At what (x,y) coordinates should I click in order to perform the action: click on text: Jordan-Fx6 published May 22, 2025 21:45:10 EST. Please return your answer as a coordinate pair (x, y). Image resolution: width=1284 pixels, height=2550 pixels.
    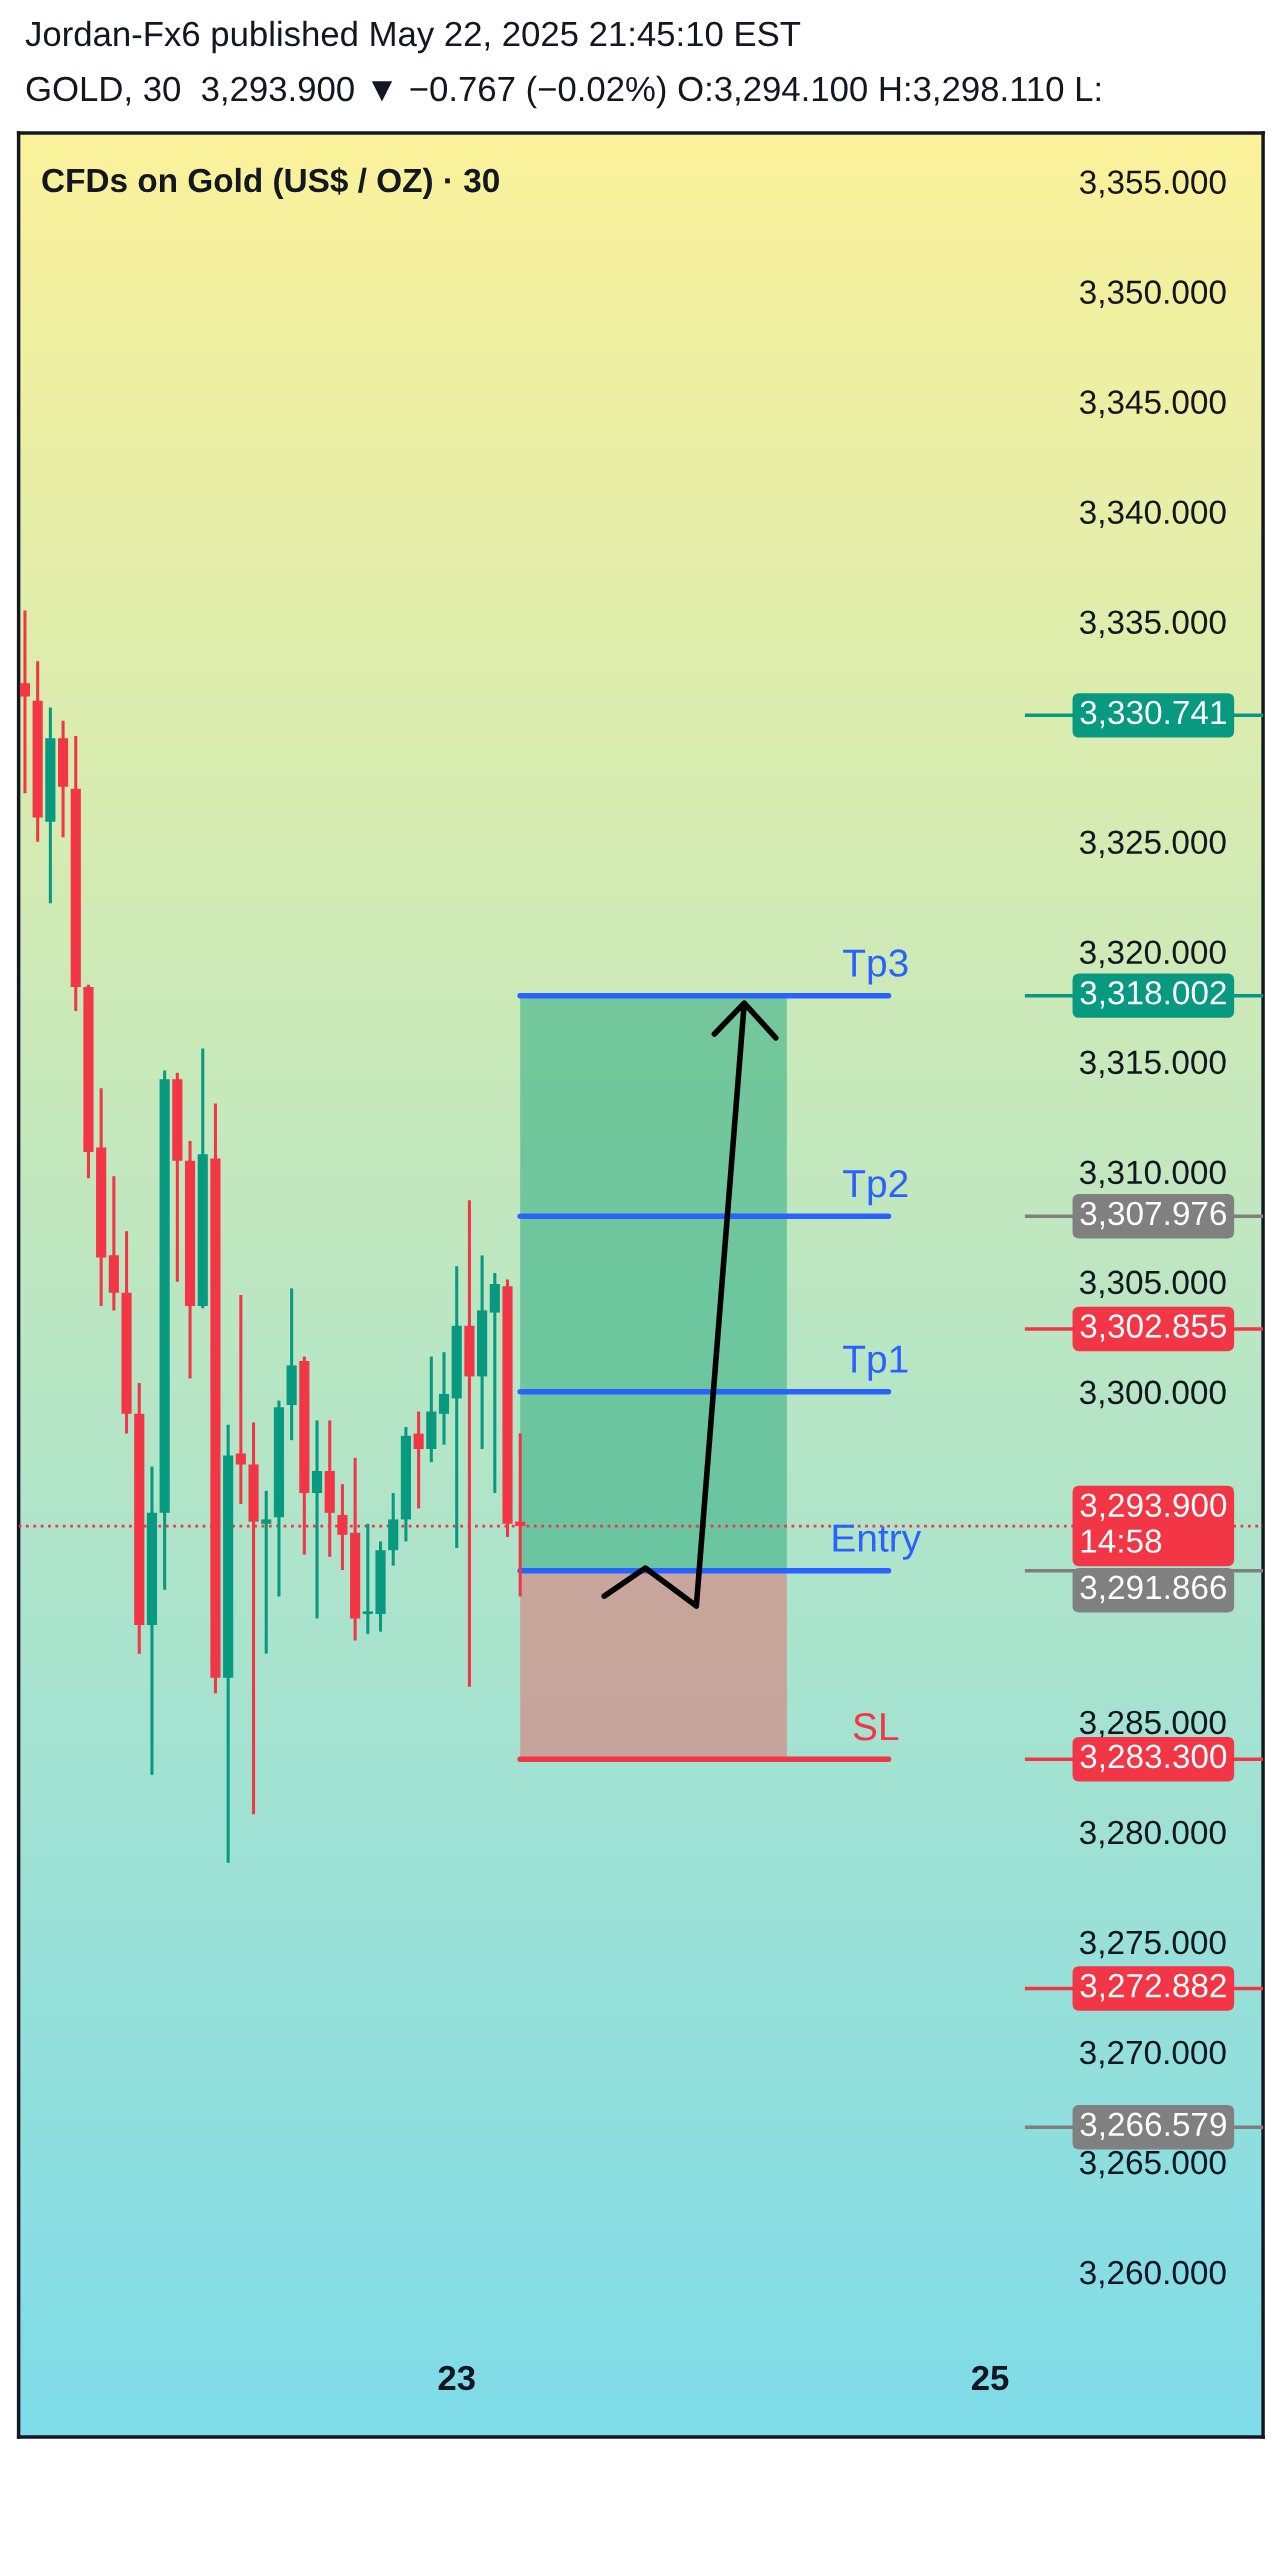
    Looking at the image, I should click on (413, 37).